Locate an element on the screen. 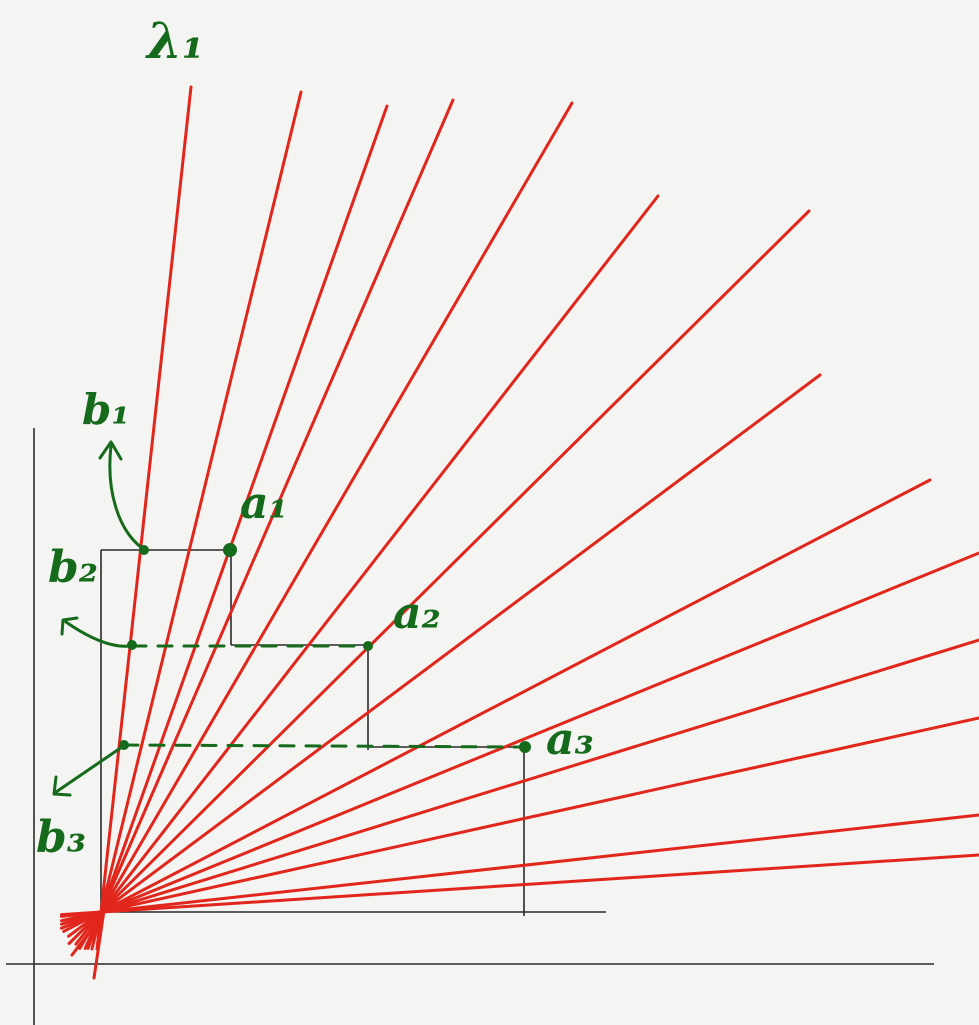 This screenshot has height=1025, width=979. label-b3: b₃ is located at coordinates (61, 837).